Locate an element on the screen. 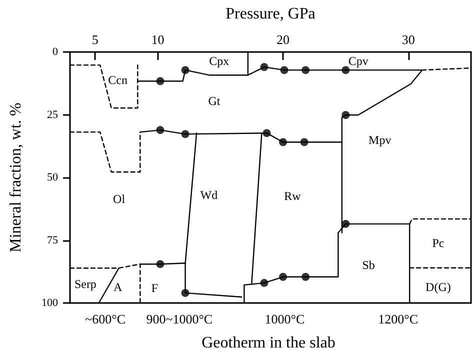 The height and width of the screenshot is (353, 474). text: 1200°C is located at coordinates (398, 319).